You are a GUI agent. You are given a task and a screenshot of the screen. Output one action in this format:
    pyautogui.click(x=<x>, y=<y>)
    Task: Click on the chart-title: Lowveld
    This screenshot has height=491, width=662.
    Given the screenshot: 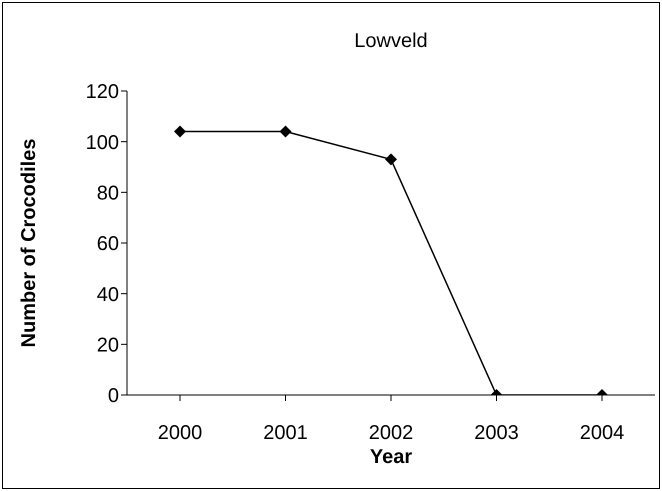 What is the action you would take?
    pyautogui.click(x=391, y=41)
    